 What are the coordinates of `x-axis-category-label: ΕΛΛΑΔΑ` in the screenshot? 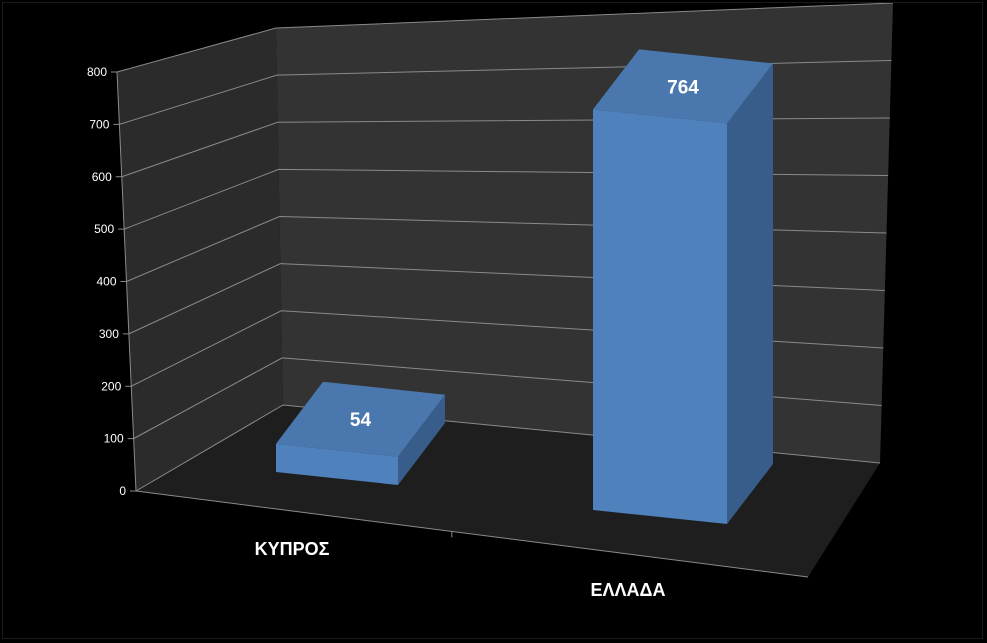 It's located at (628, 590).